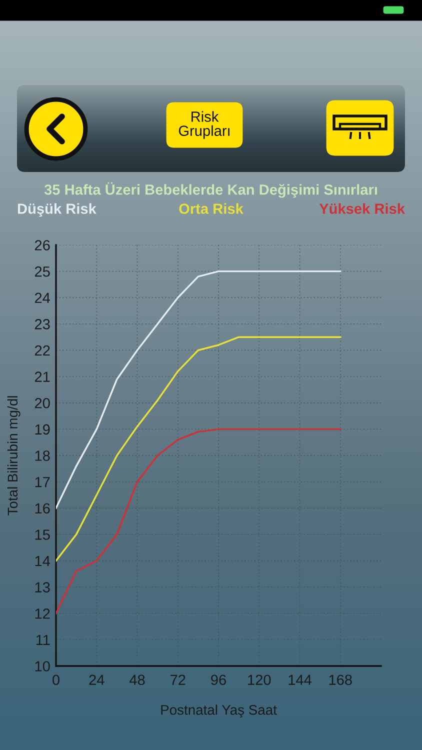  What do you see at coordinates (340, 680) in the screenshot?
I see `x-tick-label: 168` at bounding box center [340, 680].